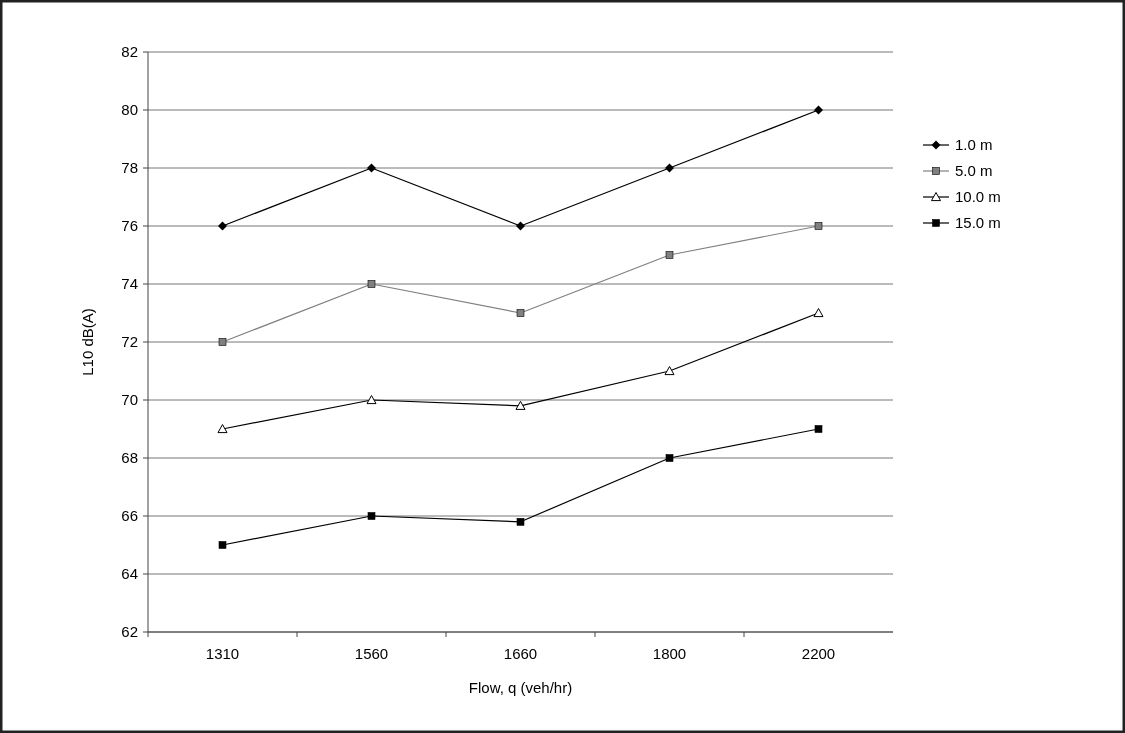  Describe the element at coordinates (129, 458) in the screenshot. I see `y-tick-label: 68` at that location.